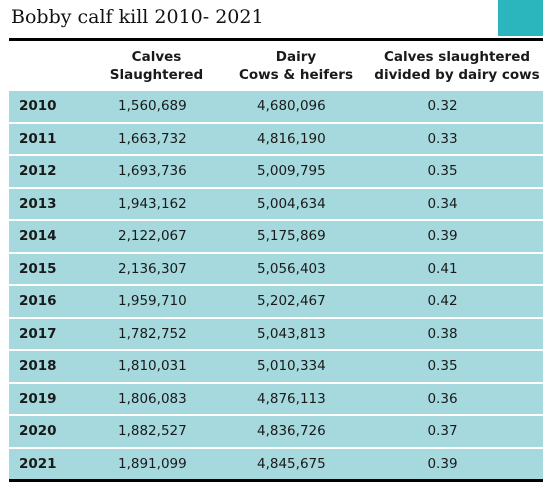 The height and width of the screenshot is (482, 543). Describe the element at coordinates (38, 171) in the screenshot. I see `year-cell: 2012` at that location.